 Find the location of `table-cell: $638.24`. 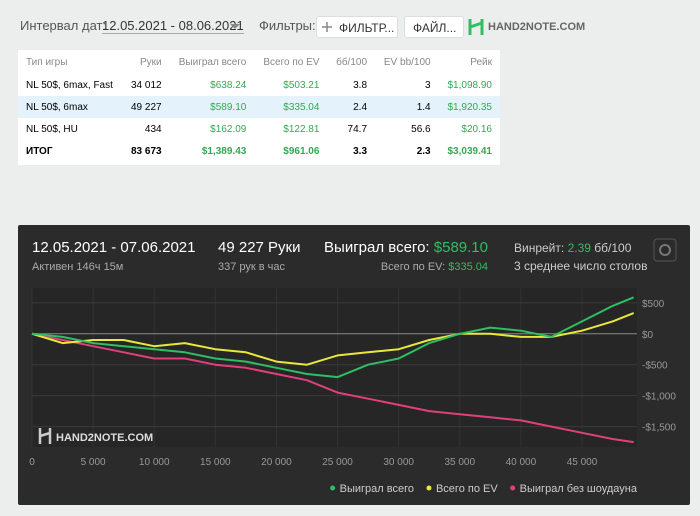

table-cell: $638.24 is located at coordinates (228, 85).